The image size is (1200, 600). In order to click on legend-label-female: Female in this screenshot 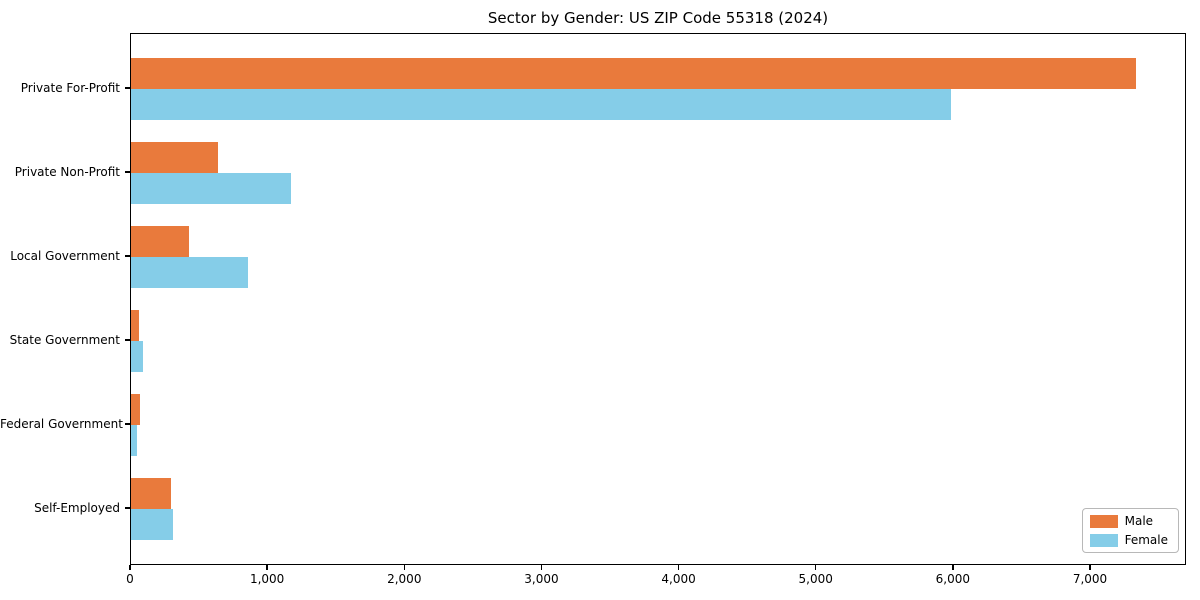, I will do `click(1146, 540)`.